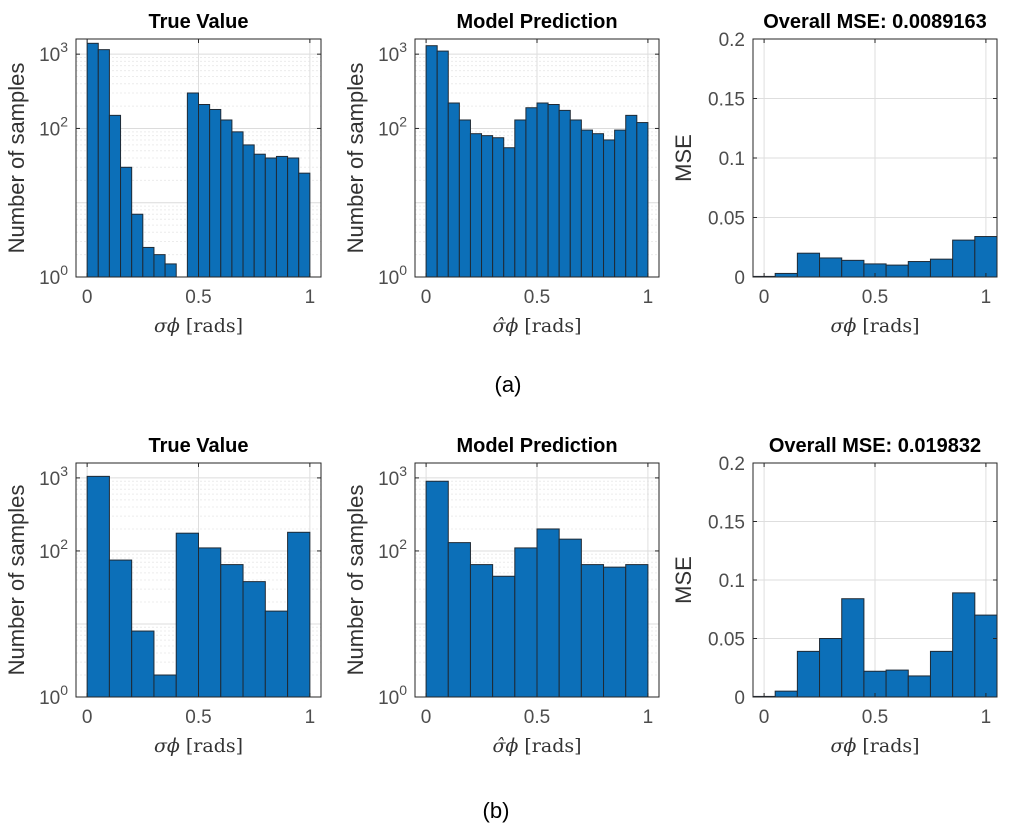 This screenshot has width=1010, height=826. What do you see at coordinates (739, 278) in the screenshot?
I see `y-tick-label: 0` at bounding box center [739, 278].